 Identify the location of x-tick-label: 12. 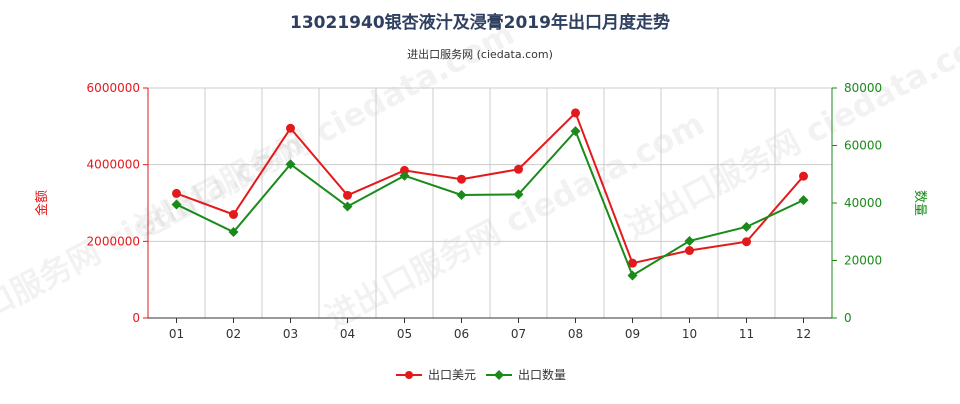
(803, 334).